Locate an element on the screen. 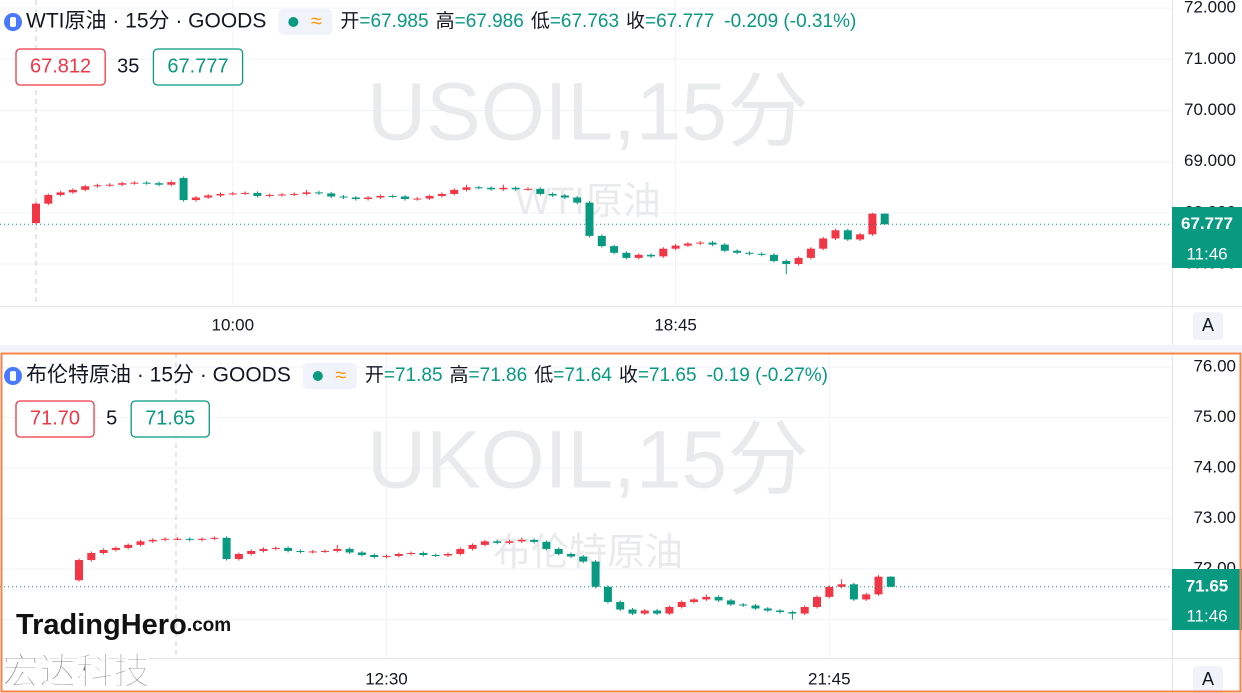 The height and width of the screenshot is (693, 1242). quote-button: 67.812 is located at coordinates (60, 66).